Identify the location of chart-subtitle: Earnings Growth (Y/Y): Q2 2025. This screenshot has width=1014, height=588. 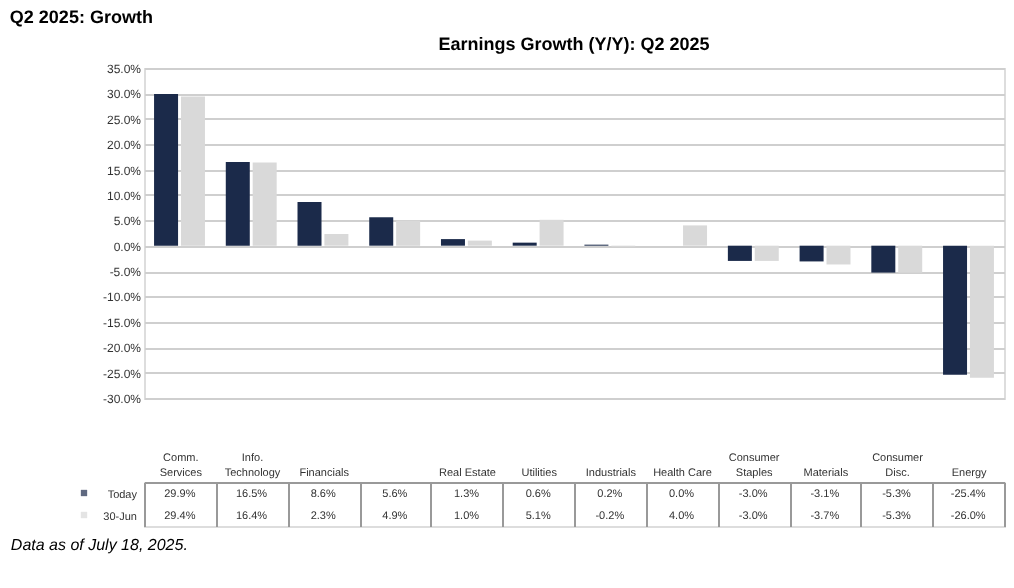
(574, 44).